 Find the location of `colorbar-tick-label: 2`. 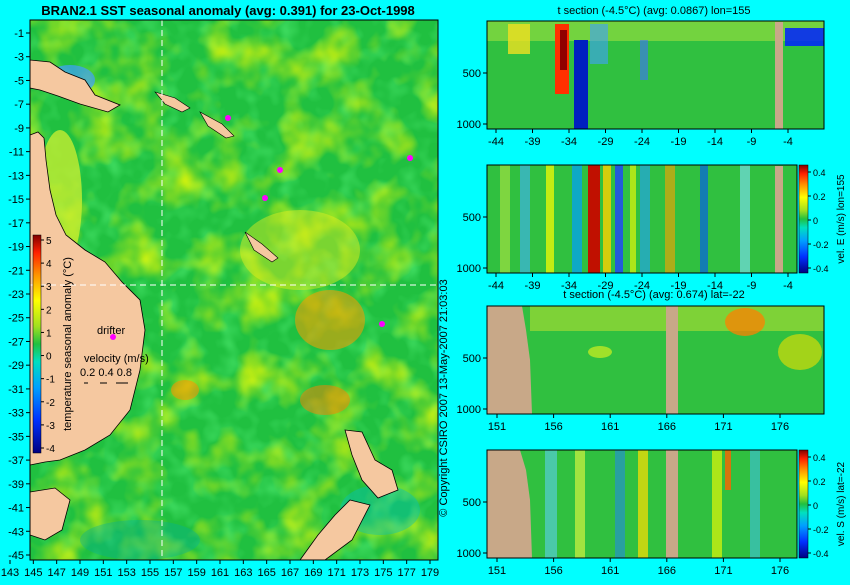

colorbar-tick-label: 2 is located at coordinates (49, 310).